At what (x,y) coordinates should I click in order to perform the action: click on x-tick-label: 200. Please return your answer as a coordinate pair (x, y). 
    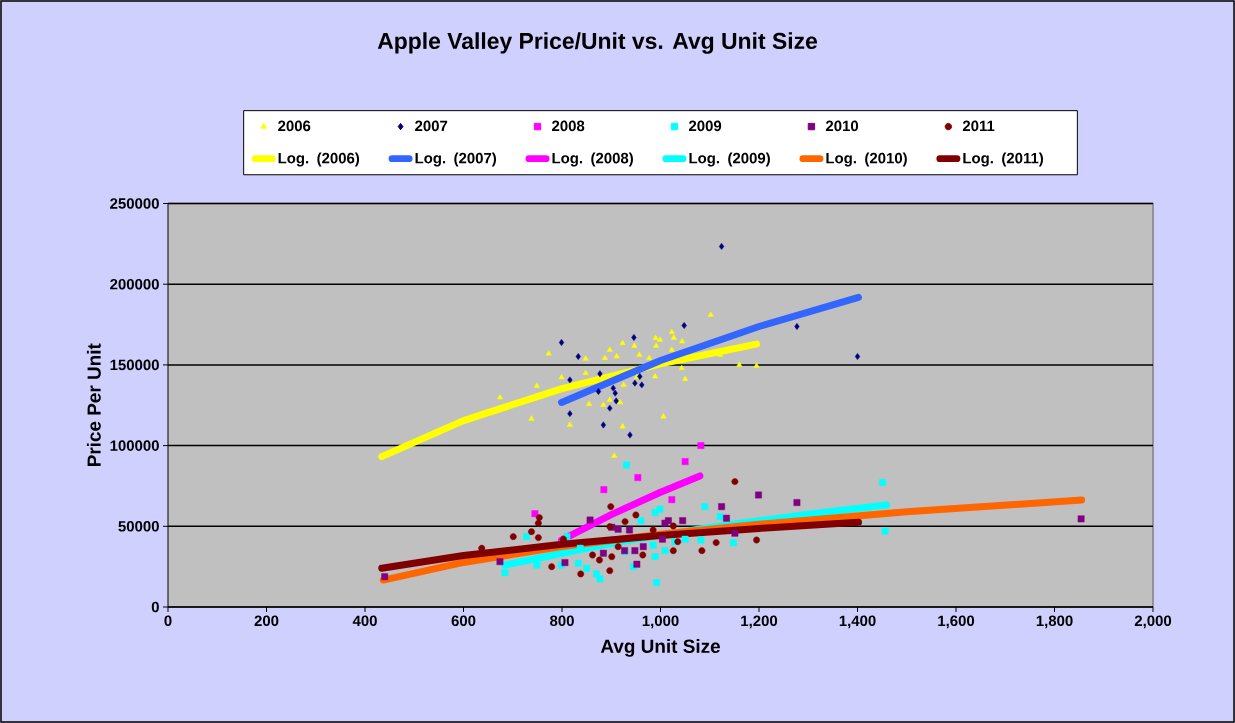
    Looking at the image, I should click on (266, 621).